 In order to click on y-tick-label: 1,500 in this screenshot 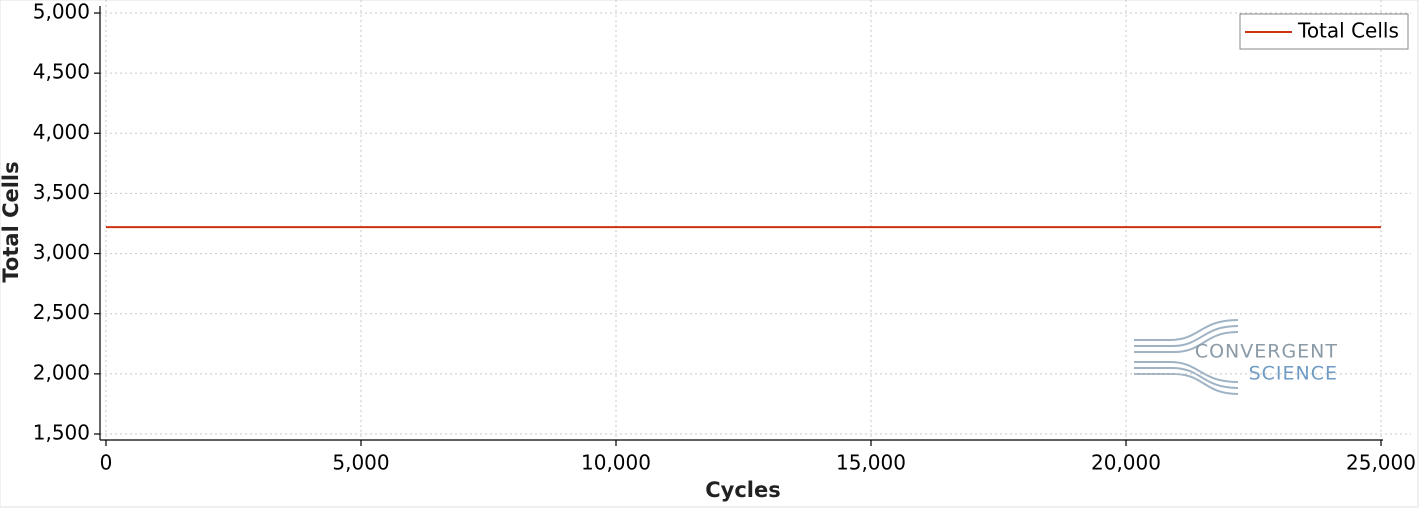, I will do `click(61, 433)`.